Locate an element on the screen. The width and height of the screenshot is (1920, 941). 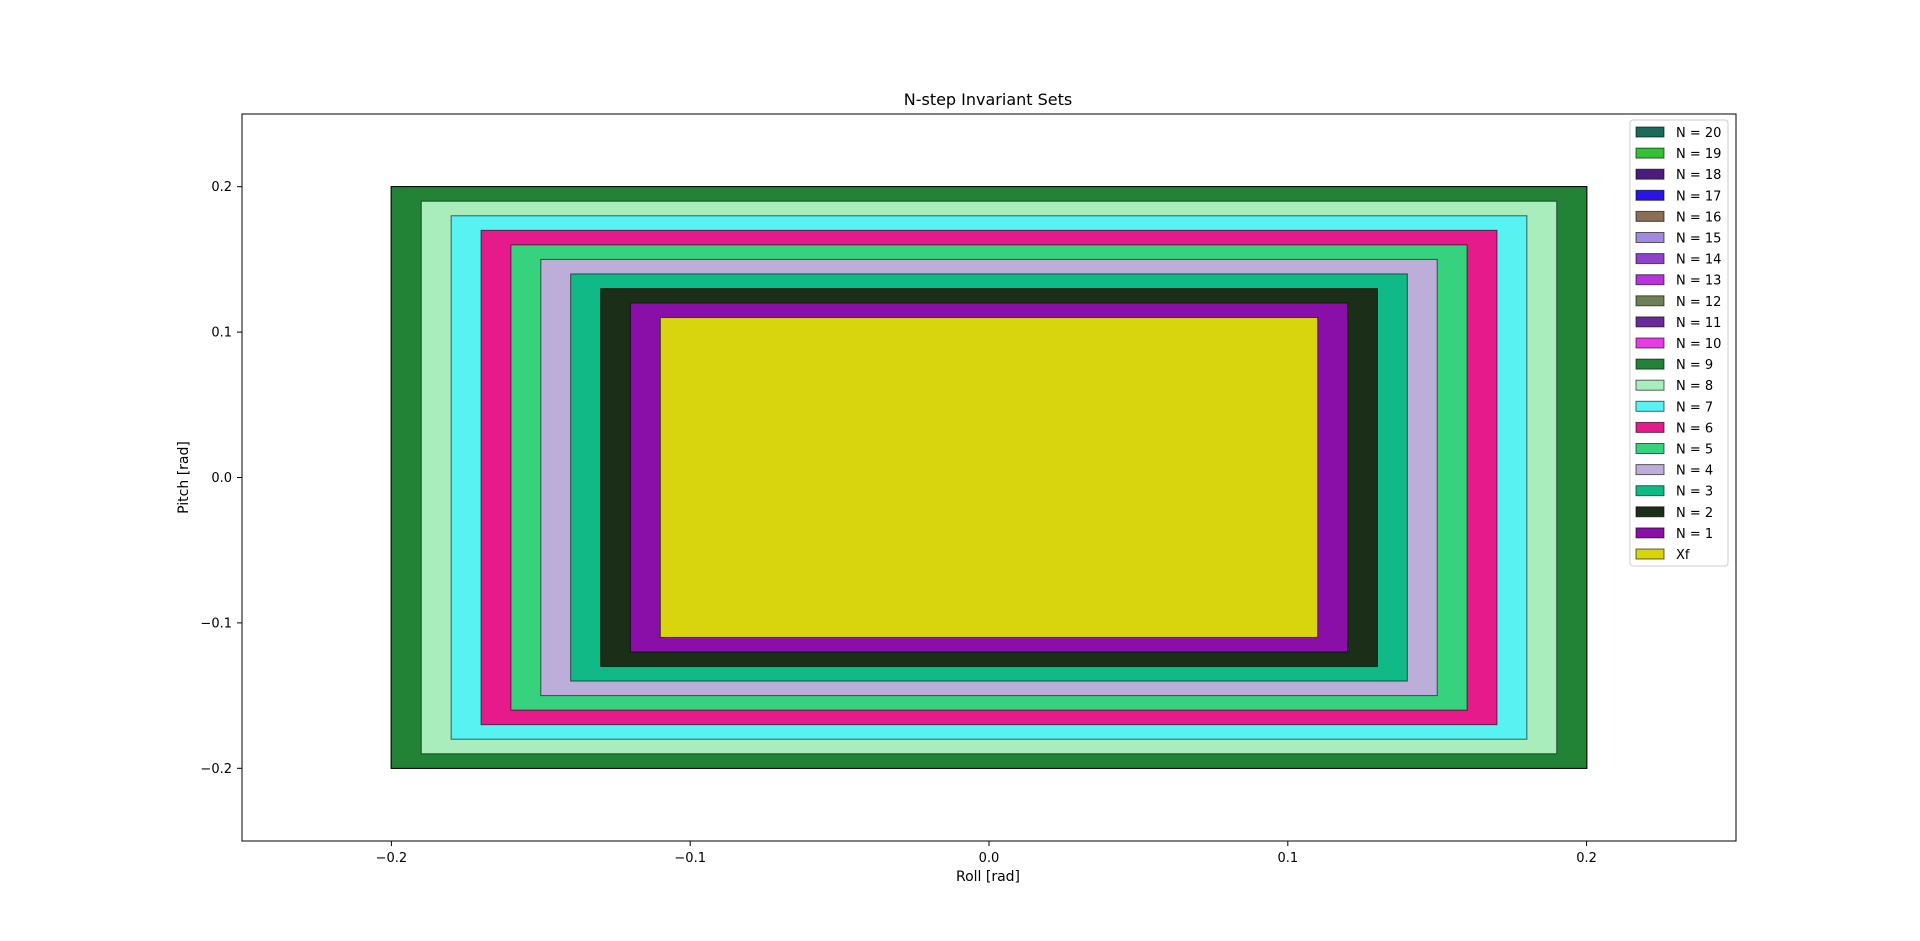
x-tick-label: −0.2 is located at coordinates (392, 858).